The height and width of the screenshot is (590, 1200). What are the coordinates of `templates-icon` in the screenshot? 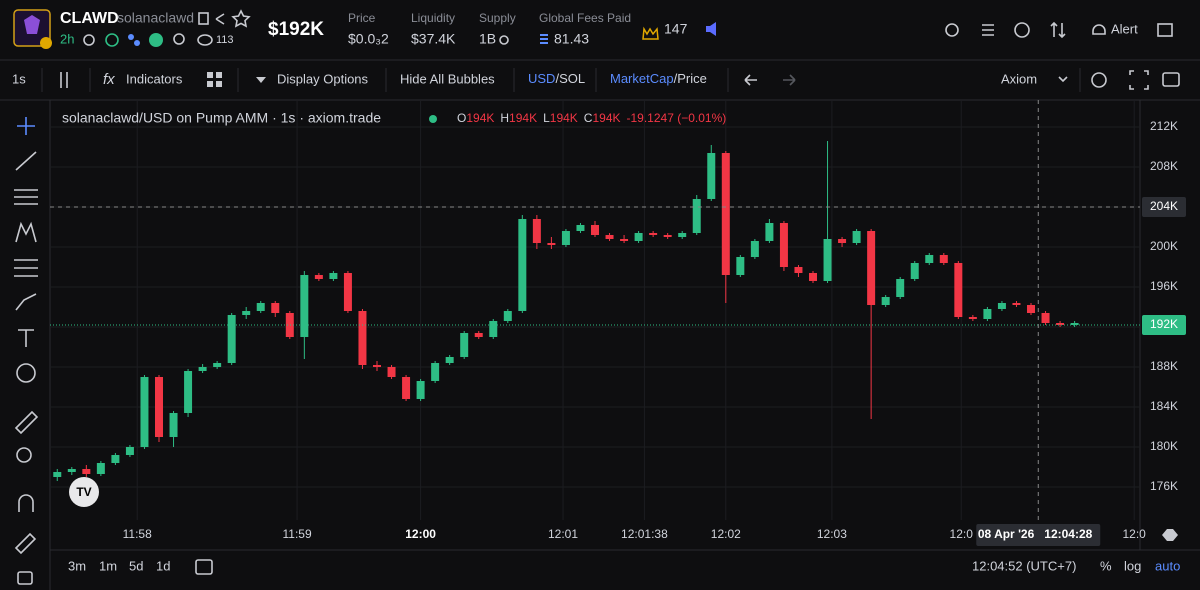 It's located at (214, 79).